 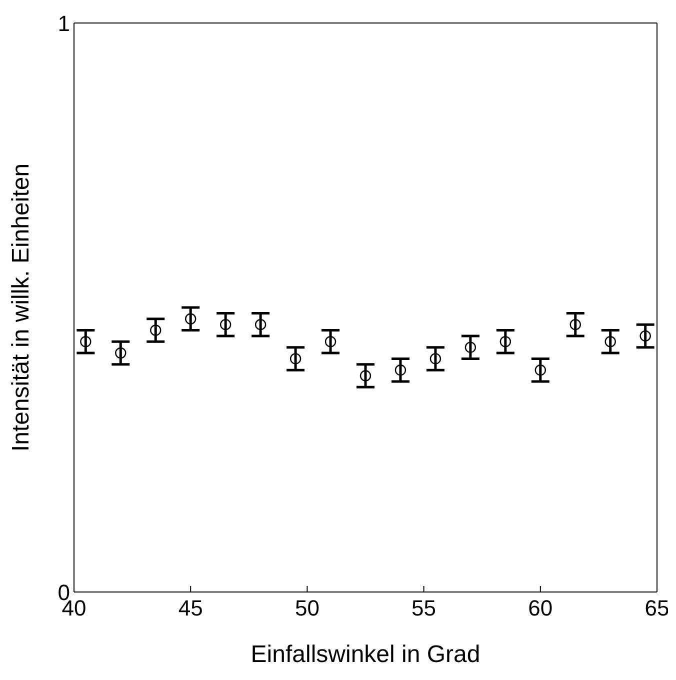 What do you see at coordinates (540, 608) in the screenshot?
I see `x-tick-label: 60` at bounding box center [540, 608].